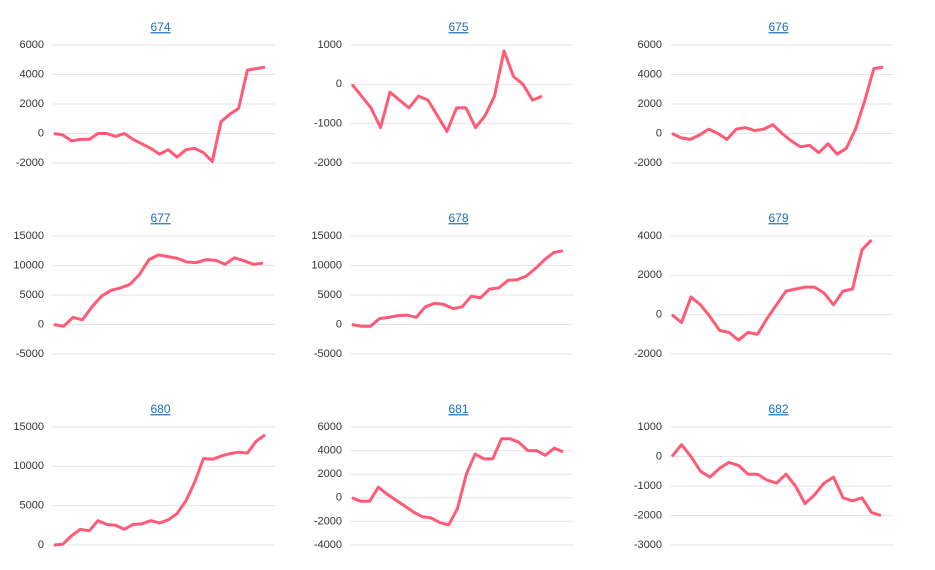 This screenshot has height=570, width=935. I want to click on chart-title: 681, so click(458, 409).